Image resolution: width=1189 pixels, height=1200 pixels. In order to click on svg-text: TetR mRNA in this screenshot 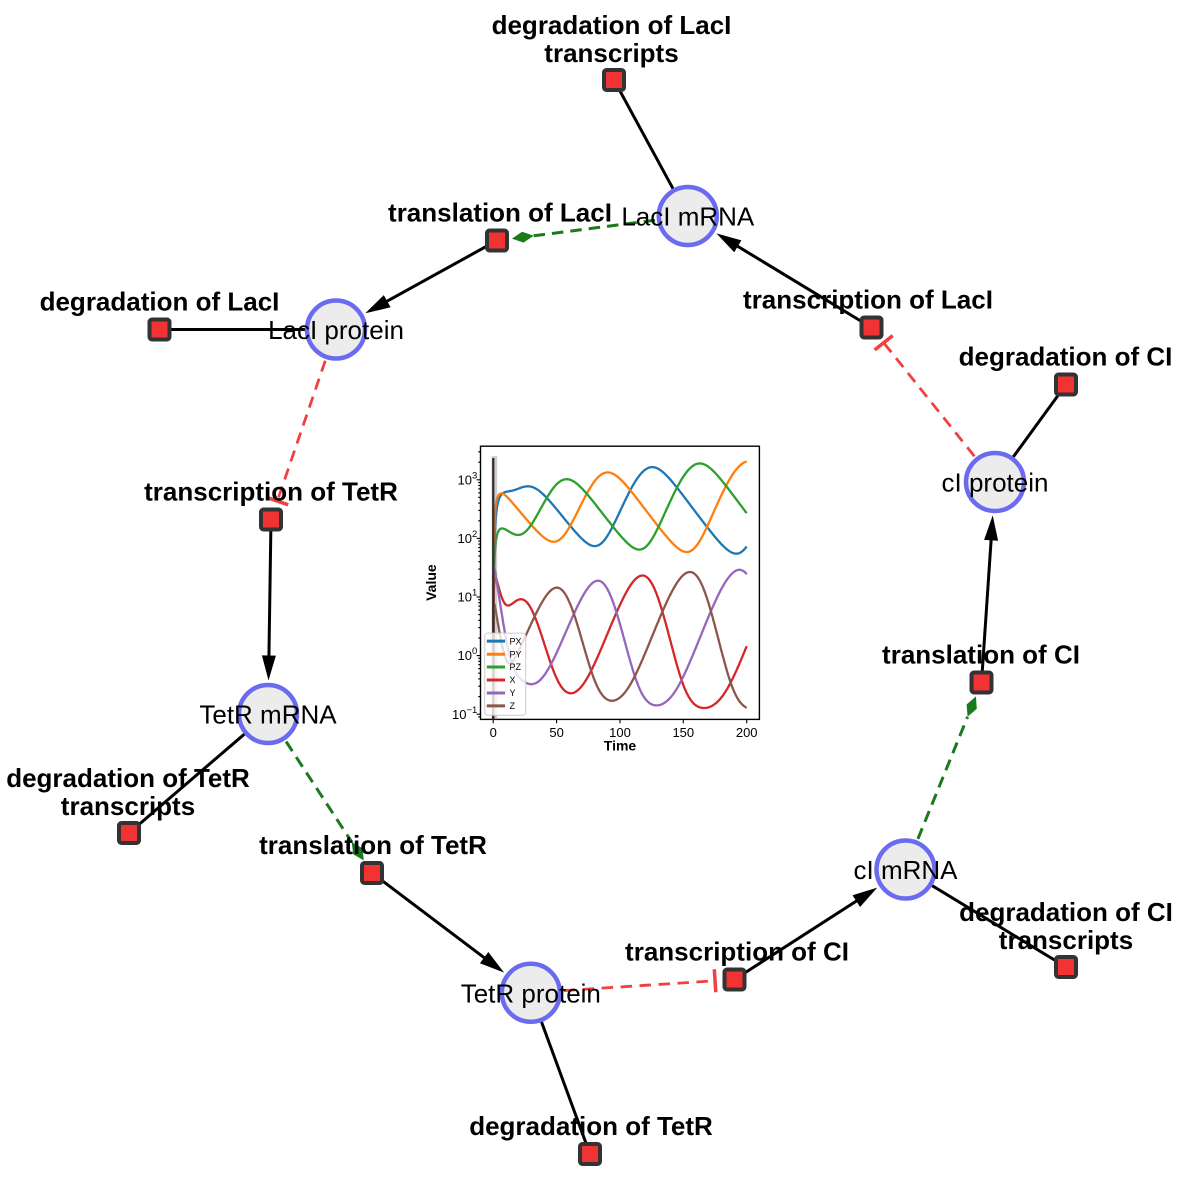, I will do `click(268, 715)`.